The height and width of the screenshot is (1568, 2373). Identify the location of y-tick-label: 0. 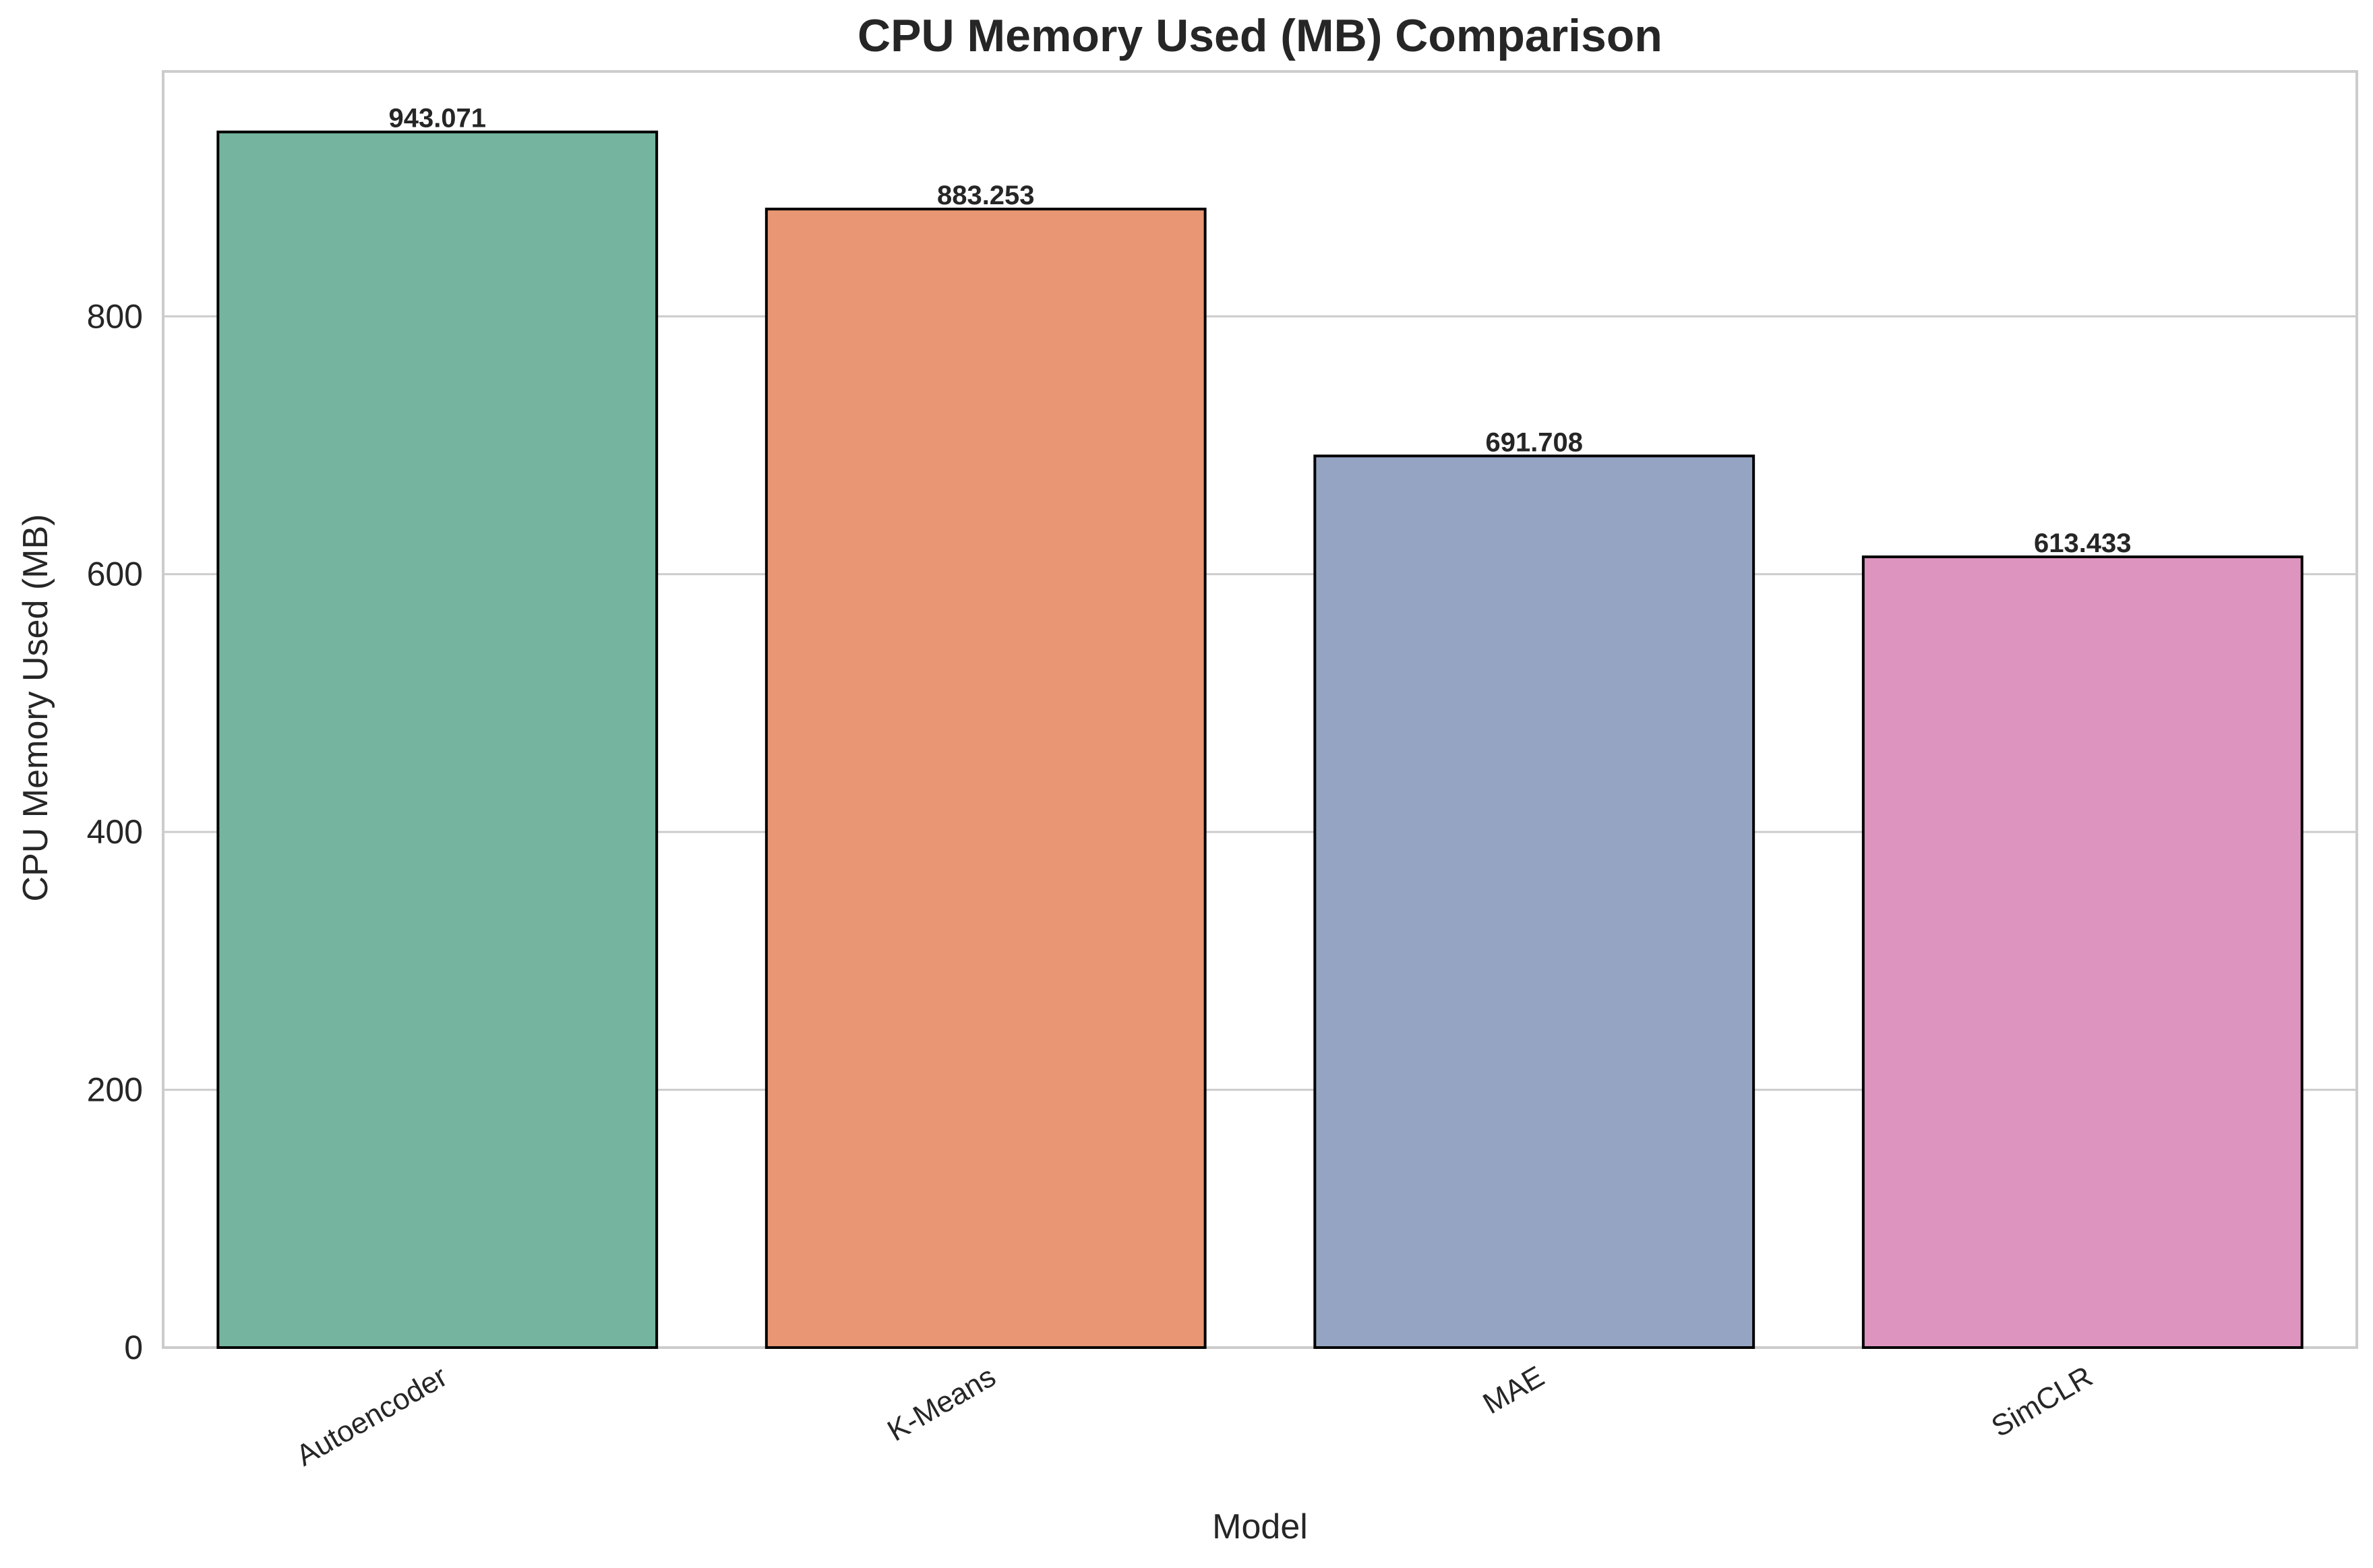
(134, 1347).